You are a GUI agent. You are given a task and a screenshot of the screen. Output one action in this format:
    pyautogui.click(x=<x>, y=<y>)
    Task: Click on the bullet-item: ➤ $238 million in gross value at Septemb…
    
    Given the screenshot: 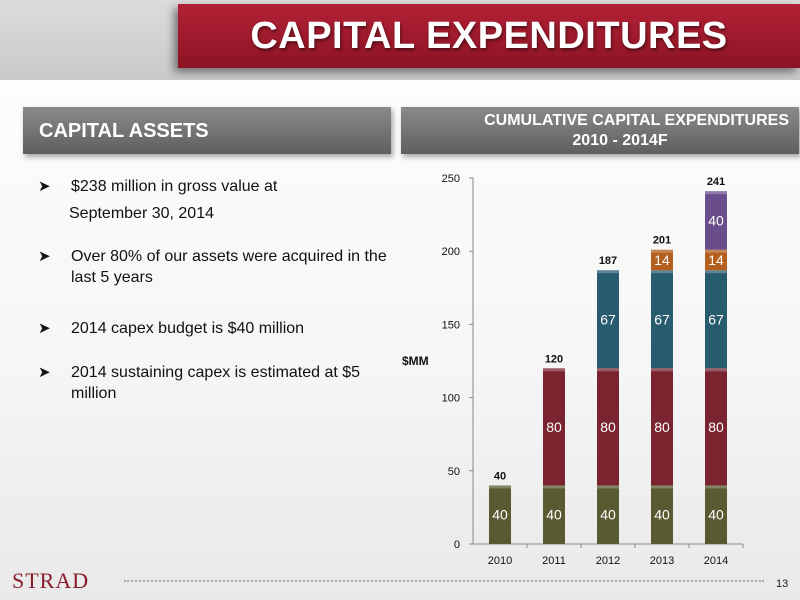 What is the action you would take?
    pyautogui.click(x=213, y=211)
    